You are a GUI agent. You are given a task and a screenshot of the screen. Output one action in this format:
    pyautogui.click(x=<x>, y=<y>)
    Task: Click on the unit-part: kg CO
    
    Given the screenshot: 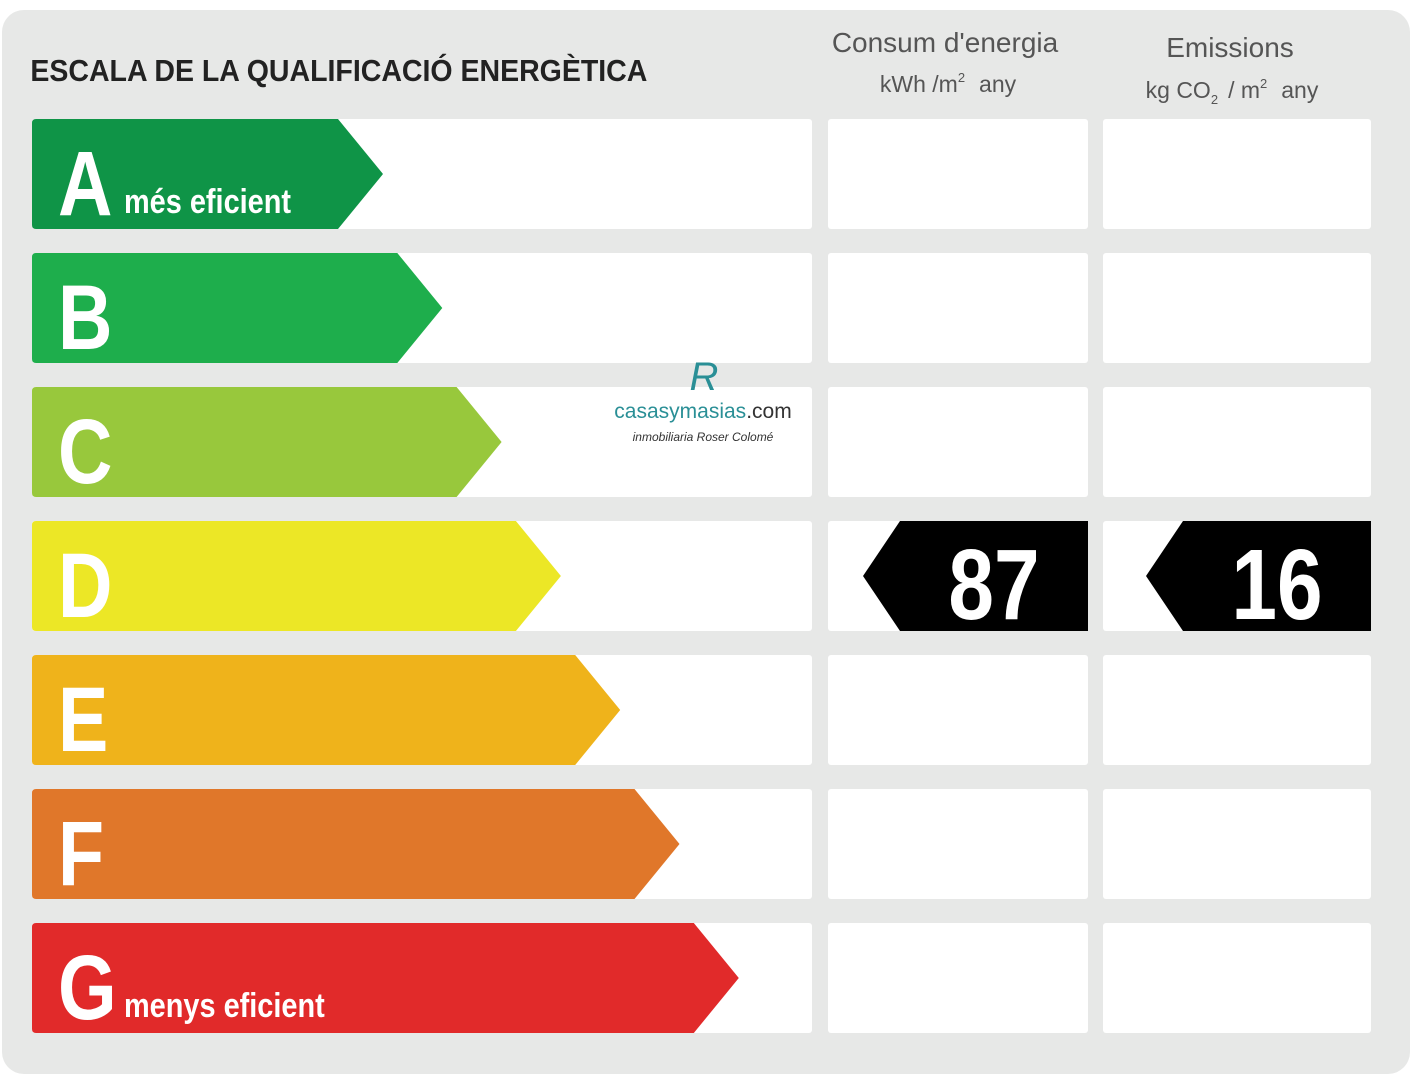 What is the action you would take?
    pyautogui.click(x=1178, y=90)
    